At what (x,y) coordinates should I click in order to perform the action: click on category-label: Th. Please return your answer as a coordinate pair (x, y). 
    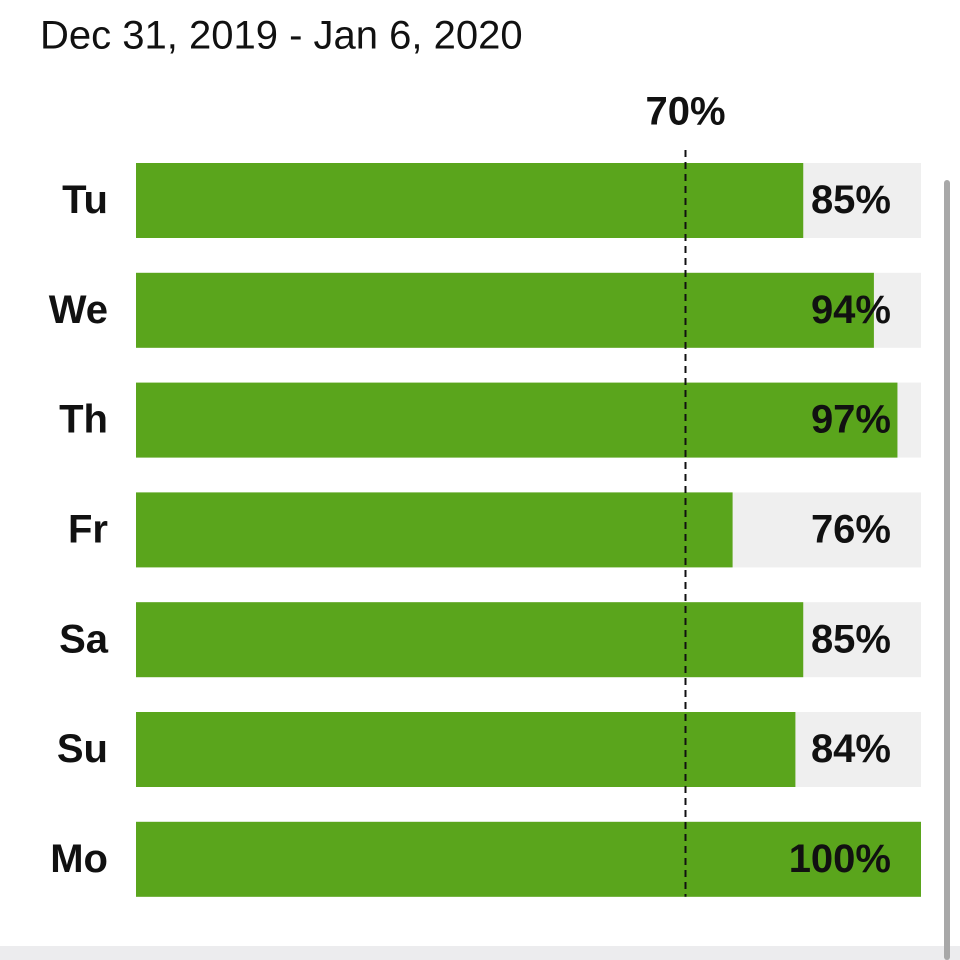
    Looking at the image, I should click on (83, 420).